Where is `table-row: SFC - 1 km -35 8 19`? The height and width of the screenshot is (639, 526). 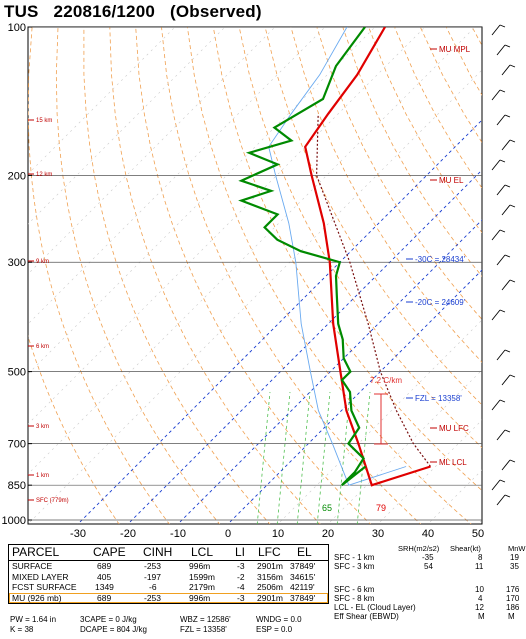
table-row: SFC - 1 km -35 8 19 is located at coordinates (426, 557).